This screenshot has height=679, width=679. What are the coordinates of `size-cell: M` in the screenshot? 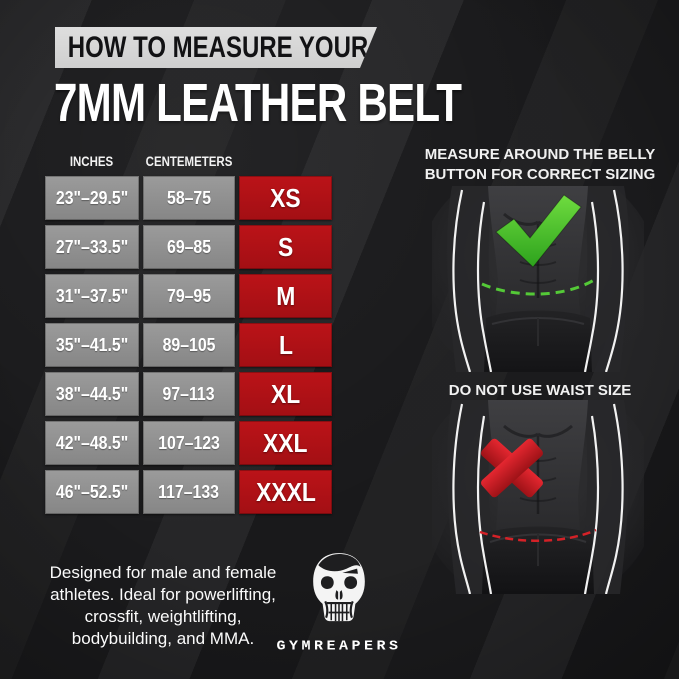 It's located at (285, 296).